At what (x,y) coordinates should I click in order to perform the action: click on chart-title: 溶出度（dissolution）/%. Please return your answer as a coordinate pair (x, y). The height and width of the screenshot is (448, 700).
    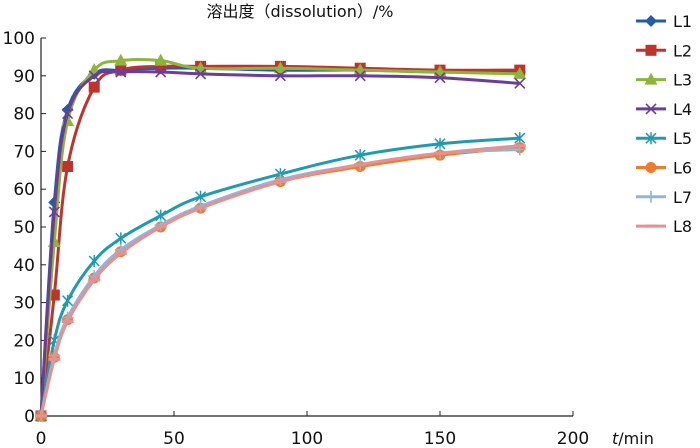
    Looking at the image, I should click on (300, 11).